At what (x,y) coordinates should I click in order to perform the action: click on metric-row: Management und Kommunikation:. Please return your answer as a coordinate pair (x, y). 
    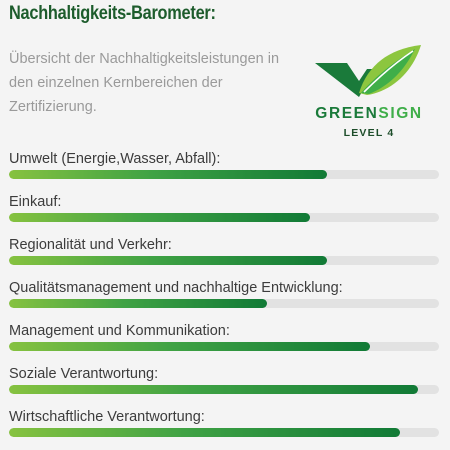
    Looking at the image, I should click on (224, 343).